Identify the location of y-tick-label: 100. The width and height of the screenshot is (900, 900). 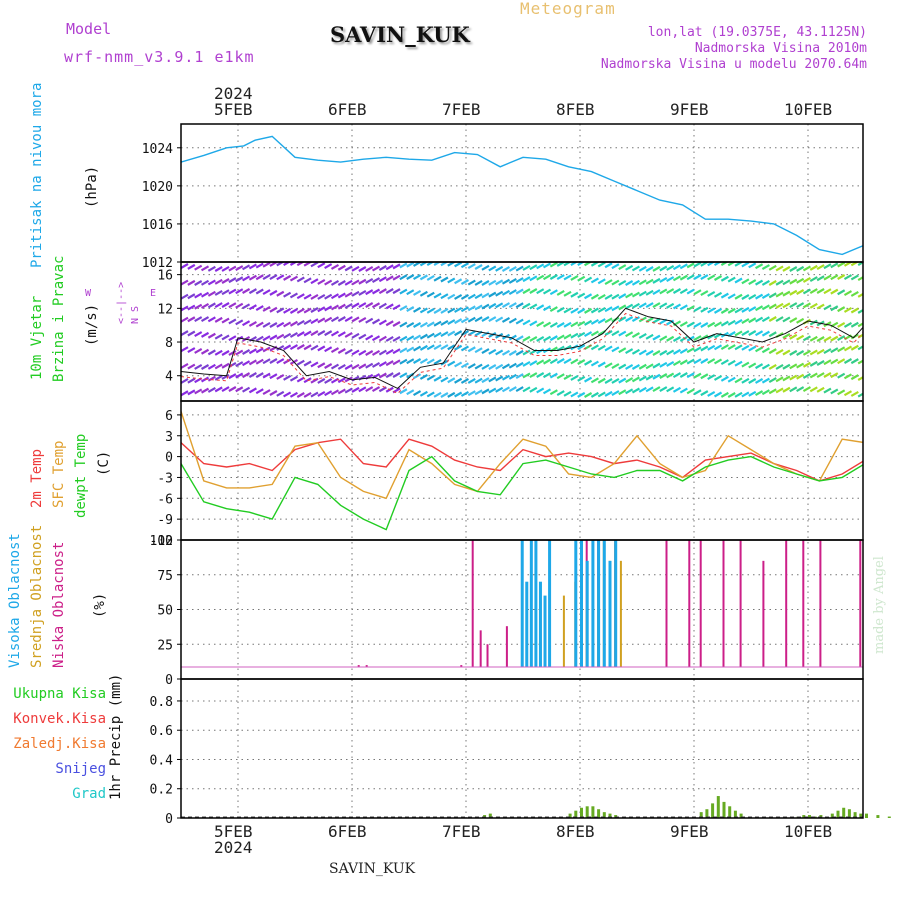
(161, 541).